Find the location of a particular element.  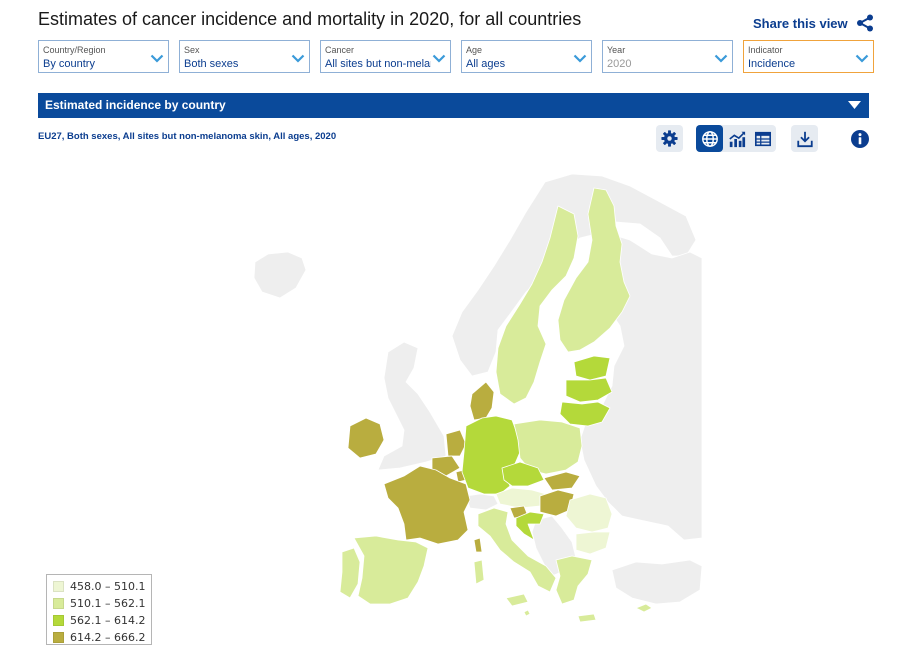

filter-sex: Sex Both sexes is located at coordinates (244, 56).